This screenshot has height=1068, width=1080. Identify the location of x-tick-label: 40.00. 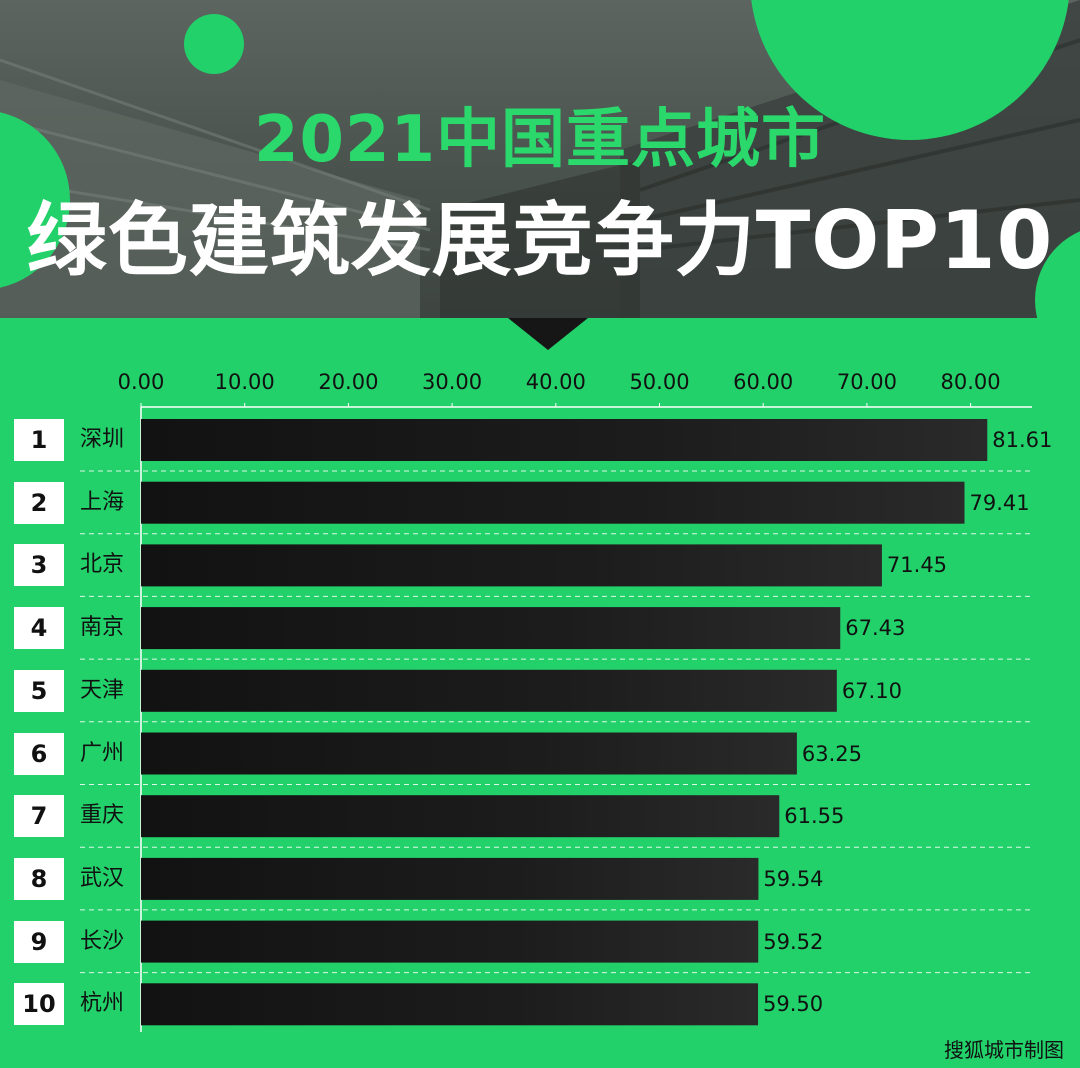
(555, 382).